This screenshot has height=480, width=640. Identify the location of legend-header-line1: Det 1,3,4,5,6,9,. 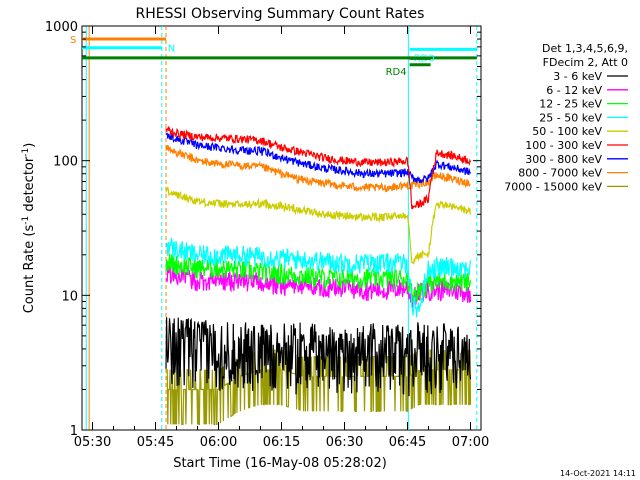
(585, 48).